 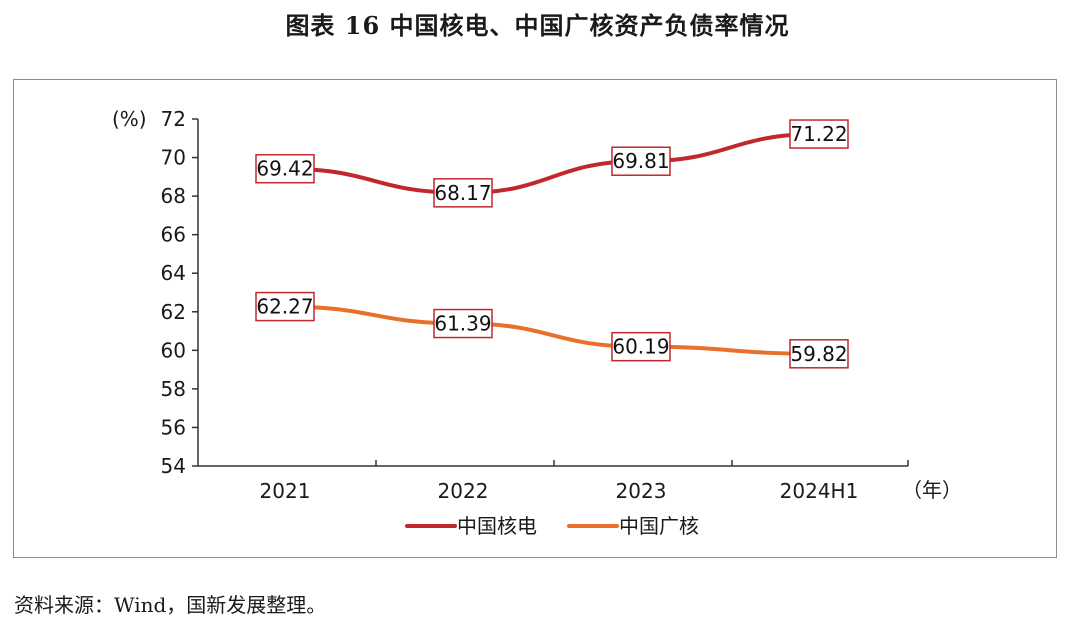 I want to click on y-tick-label: 60, so click(x=173, y=350).